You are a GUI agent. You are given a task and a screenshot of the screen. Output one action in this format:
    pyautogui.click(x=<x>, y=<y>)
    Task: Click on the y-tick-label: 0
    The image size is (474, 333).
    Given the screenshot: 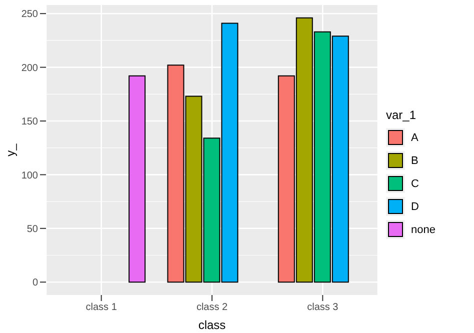 What is the action you would take?
    pyautogui.click(x=35, y=283)
    